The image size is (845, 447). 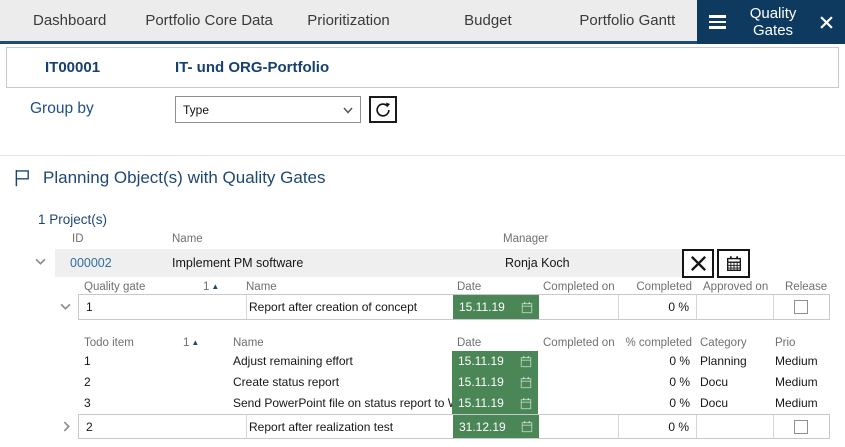 I want to click on col-todo-name: Name, so click(x=248, y=343).